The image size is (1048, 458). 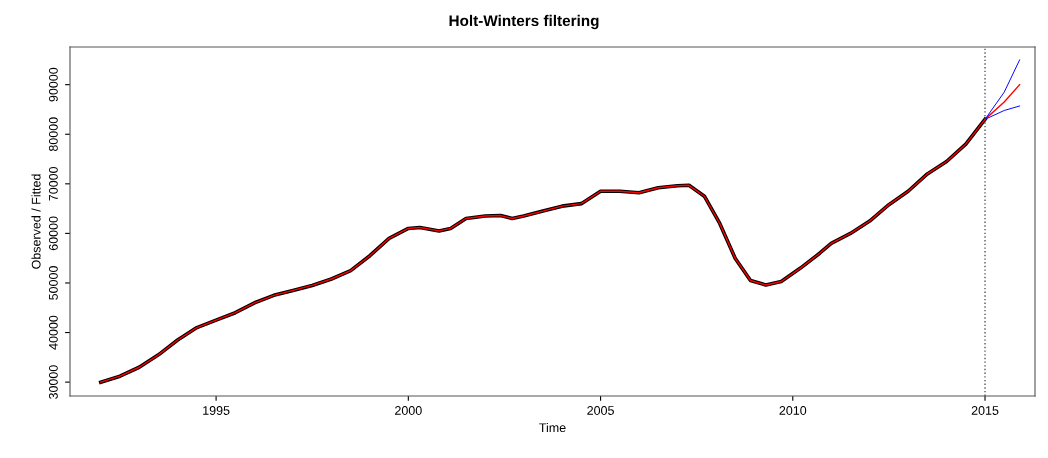 What do you see at coordinates (793, 410) in the screenshot?
I see `x-tick-label: 2010` at bounding box center [793, 410].